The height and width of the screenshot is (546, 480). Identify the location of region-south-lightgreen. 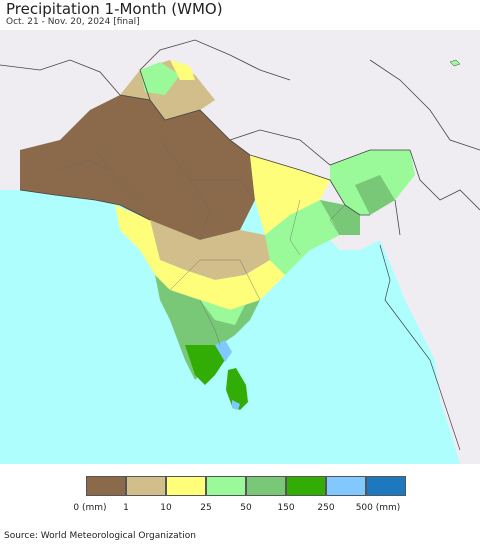
(222, 312).